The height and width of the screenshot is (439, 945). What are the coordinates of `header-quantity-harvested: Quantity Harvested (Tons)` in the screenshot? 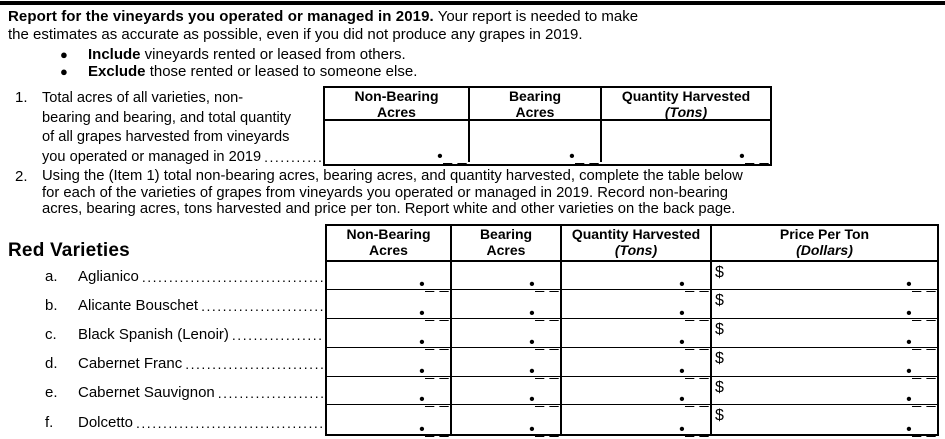 It's located at (637, 243).